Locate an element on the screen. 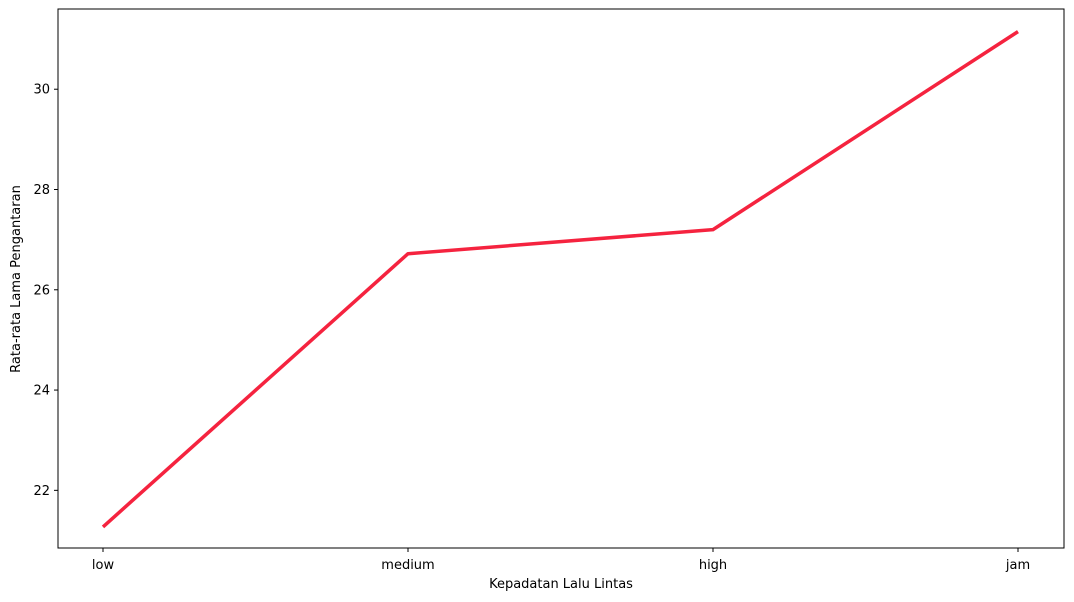 The width and height of the screenshot is (1074, 602). y-tick-label: 26 is located at coordinates (41, 290).